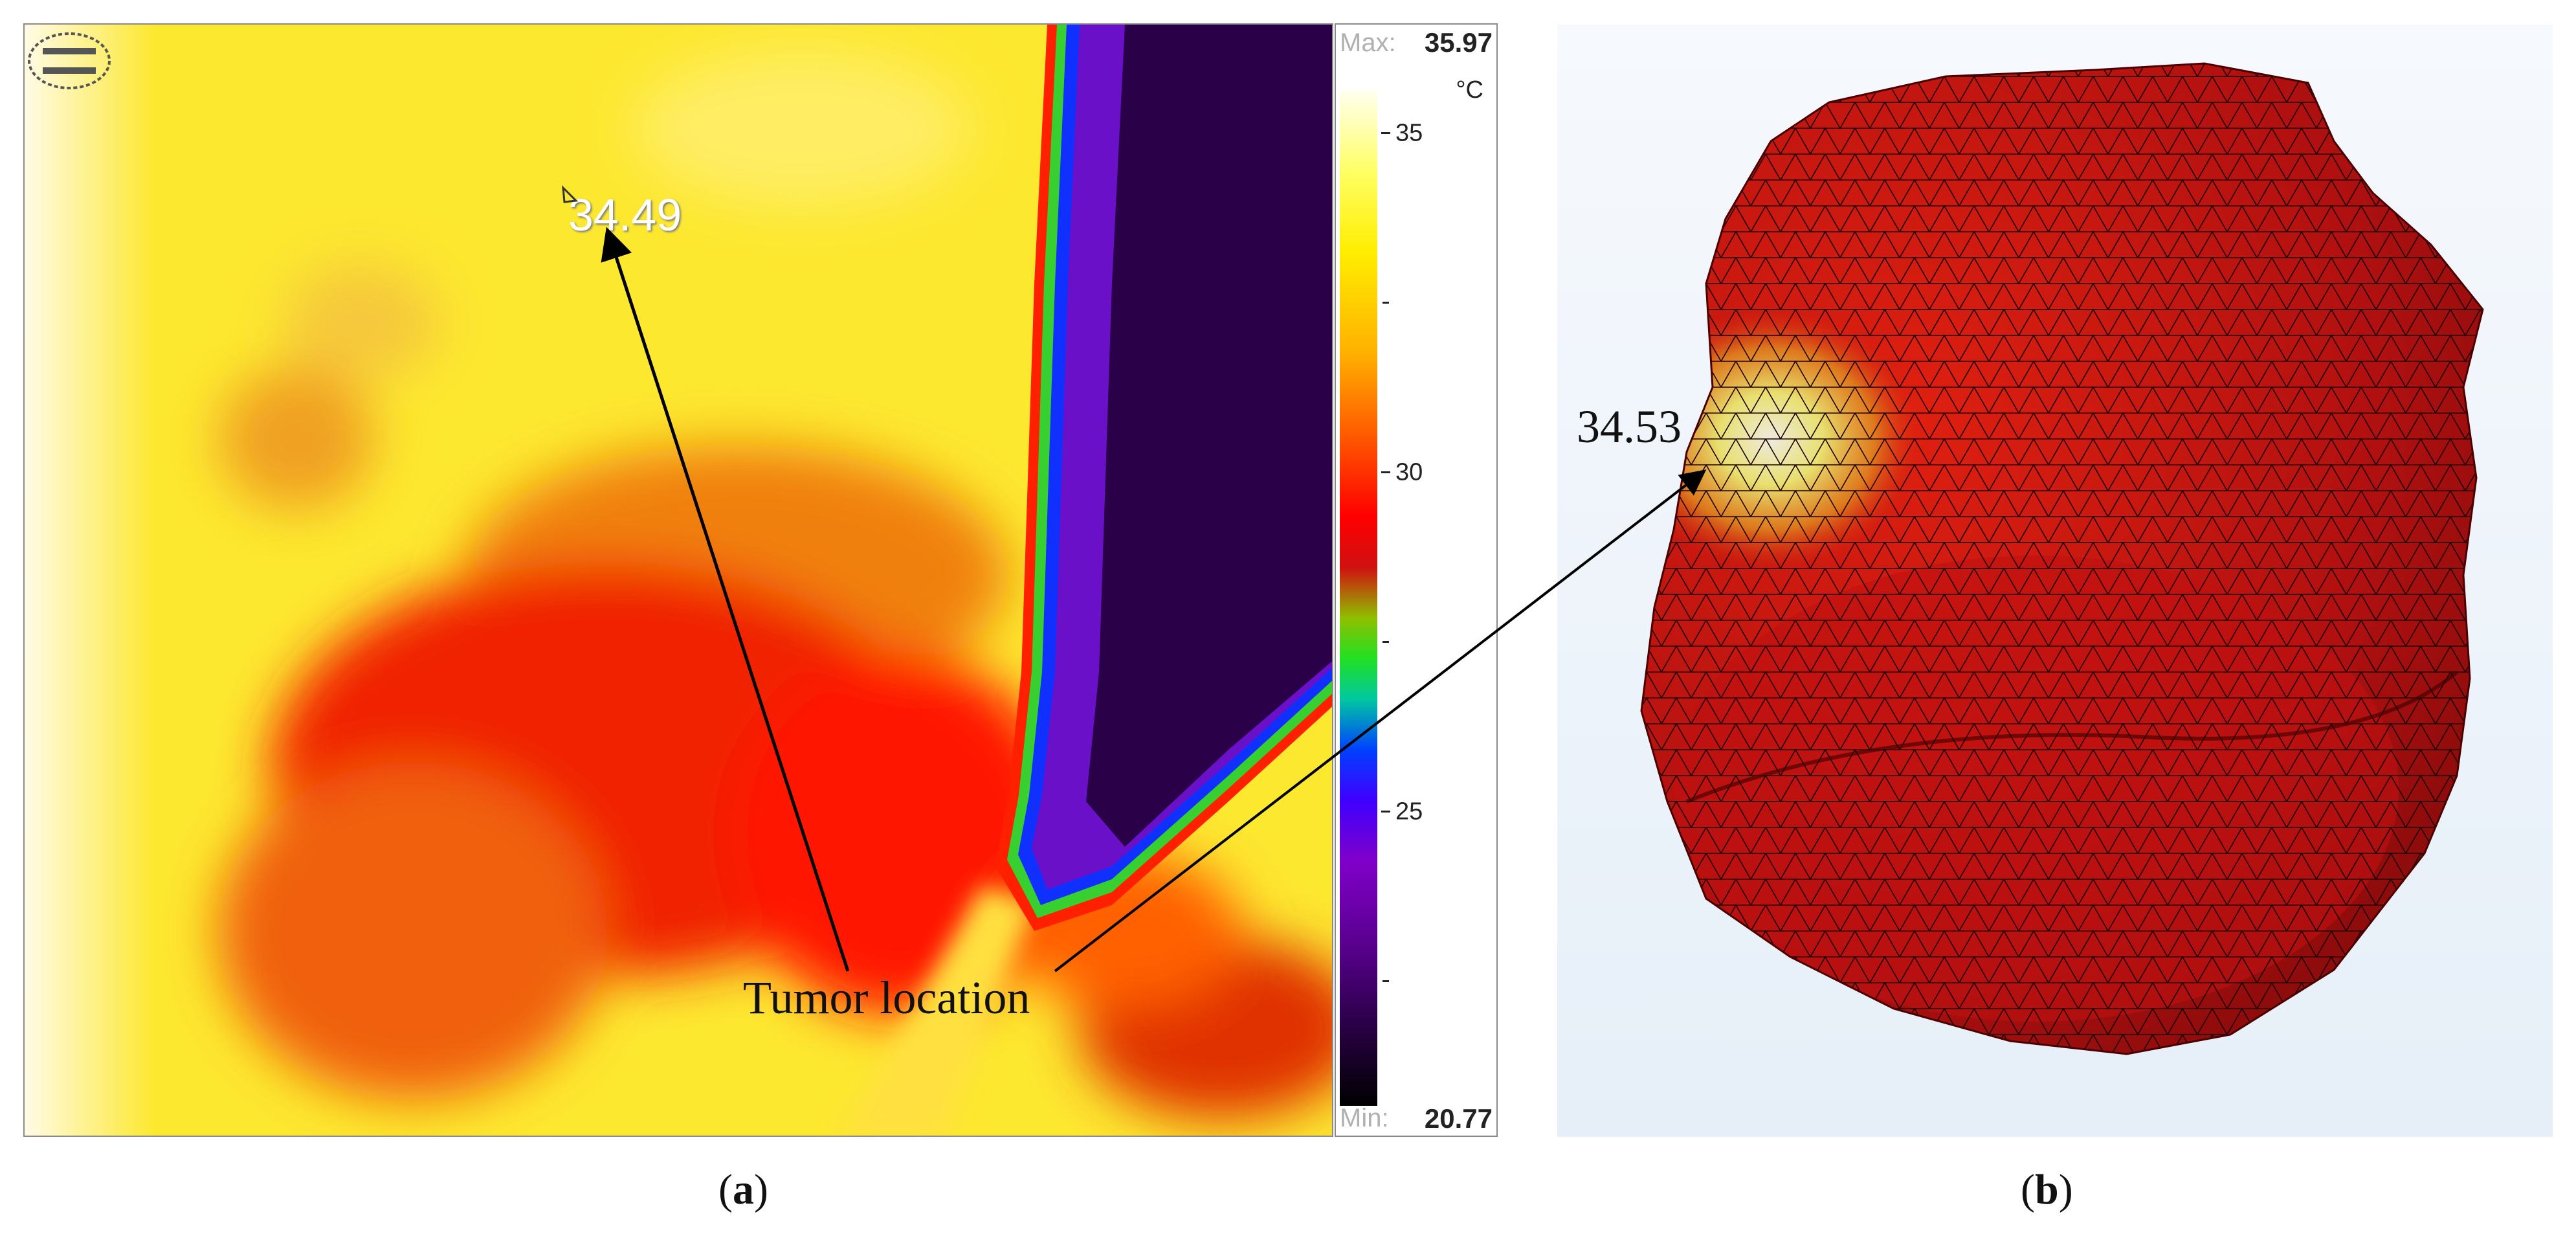  I want to click on scale-max-value: 35.97, so click(1458, 43).